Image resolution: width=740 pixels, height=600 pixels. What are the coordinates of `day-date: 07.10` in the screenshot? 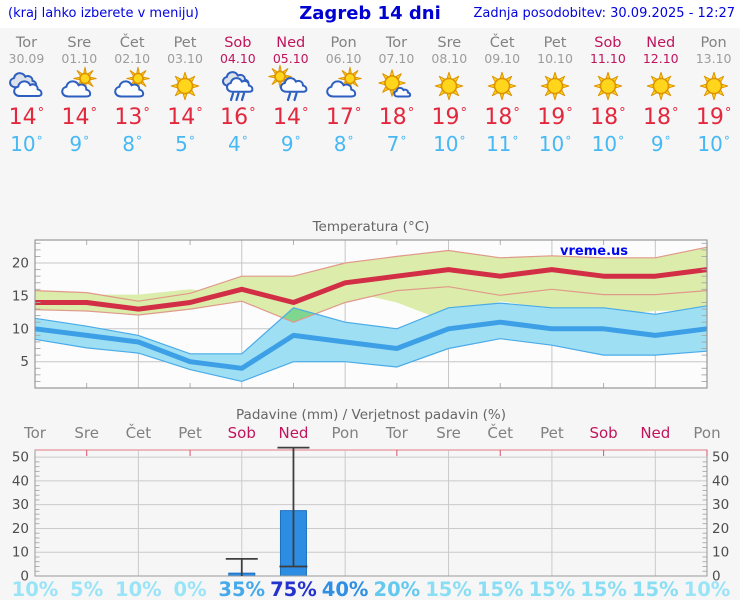 It's located at (396, 58).